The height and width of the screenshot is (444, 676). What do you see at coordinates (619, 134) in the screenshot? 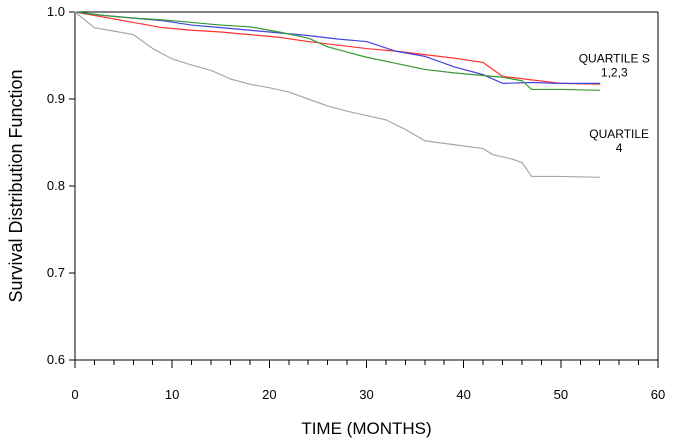
I see `annotation-2-line-1: QUARTILE` at bounding box center [619, 134].